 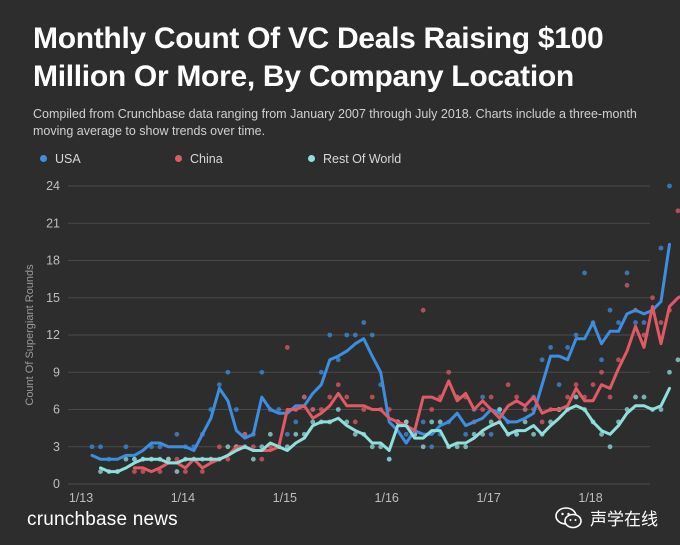 I want to click on y-tick-label: 3, so click(x=56, y=447).